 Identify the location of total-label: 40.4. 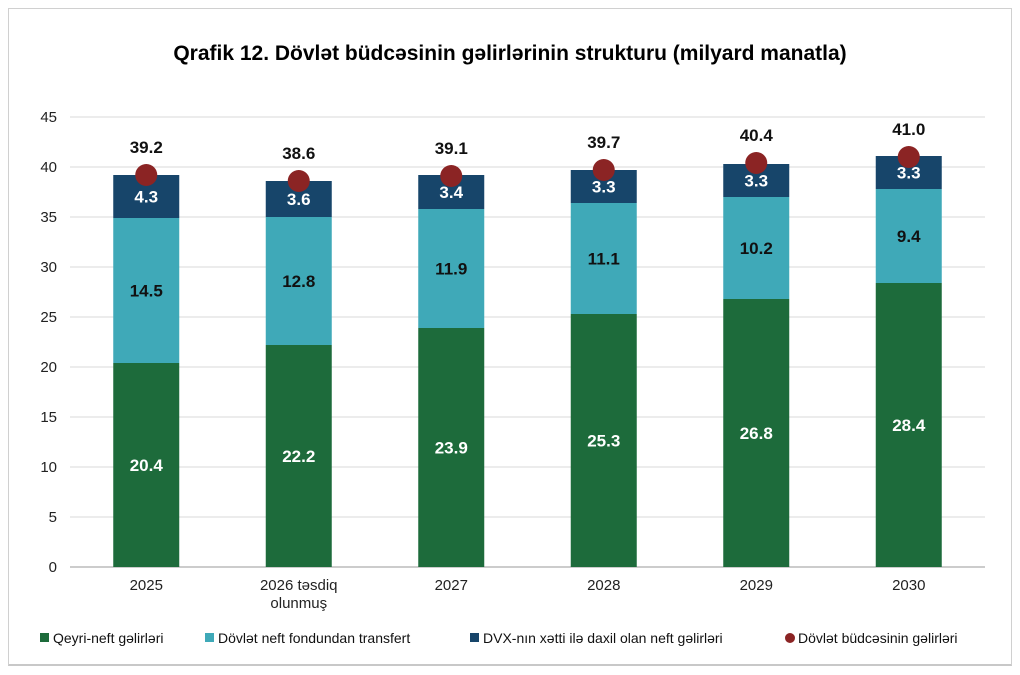
(757, 135).